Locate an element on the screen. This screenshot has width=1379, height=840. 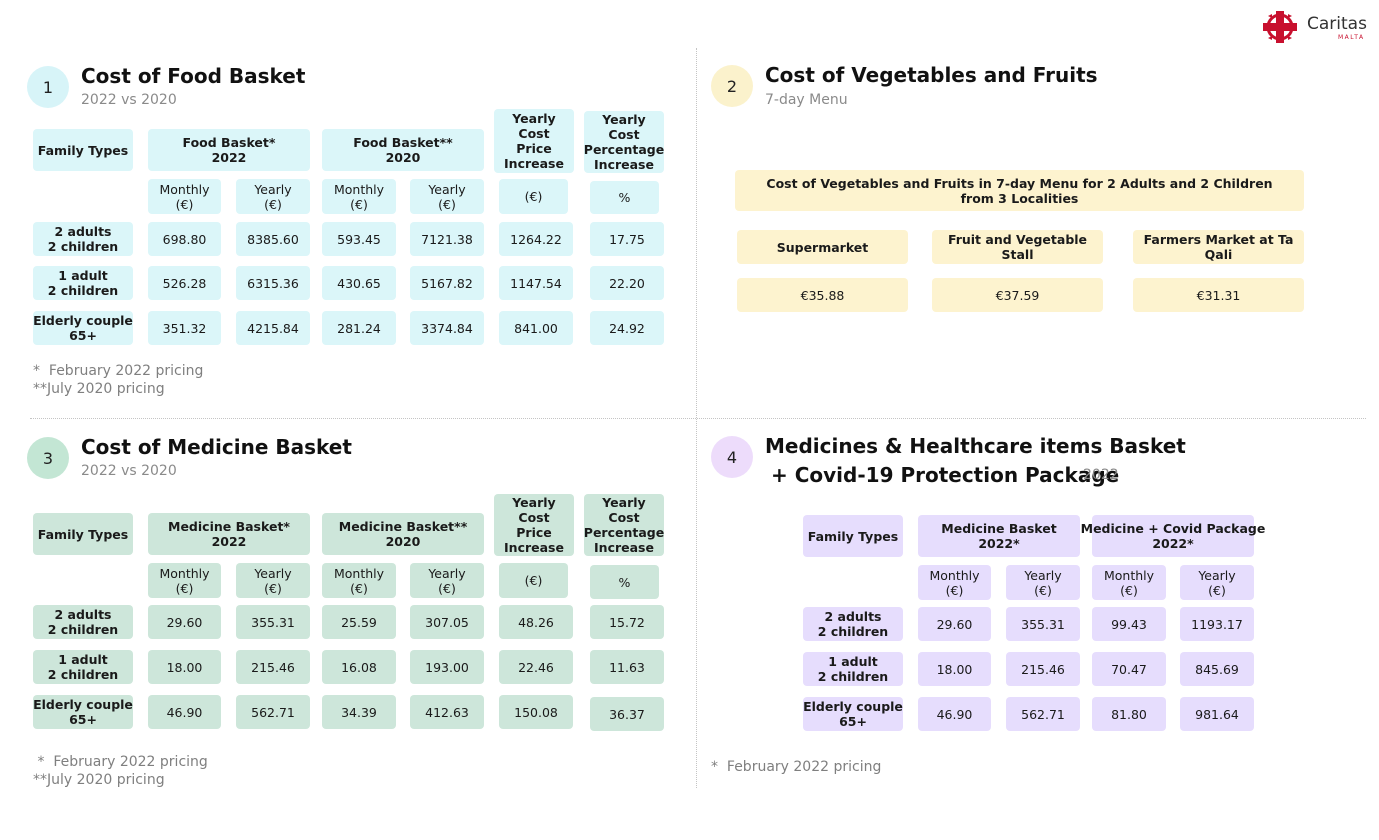
caritas-logo: Caritas MALTA is located at coordinates (1315, 28).